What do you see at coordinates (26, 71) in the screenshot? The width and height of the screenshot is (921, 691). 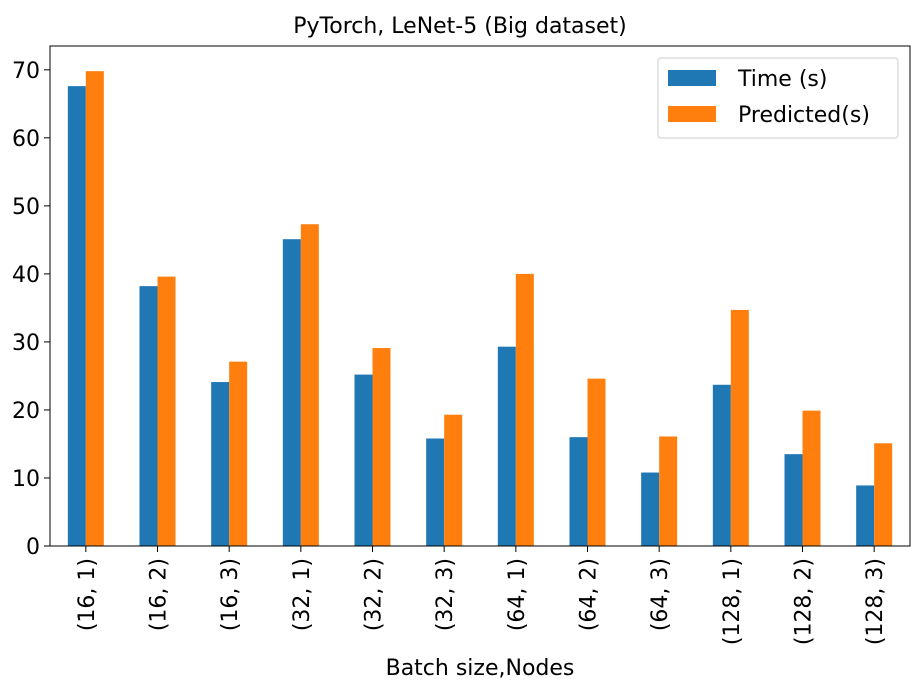 I see `y-tick-label-7: 70` at bounding box center [26, 71].